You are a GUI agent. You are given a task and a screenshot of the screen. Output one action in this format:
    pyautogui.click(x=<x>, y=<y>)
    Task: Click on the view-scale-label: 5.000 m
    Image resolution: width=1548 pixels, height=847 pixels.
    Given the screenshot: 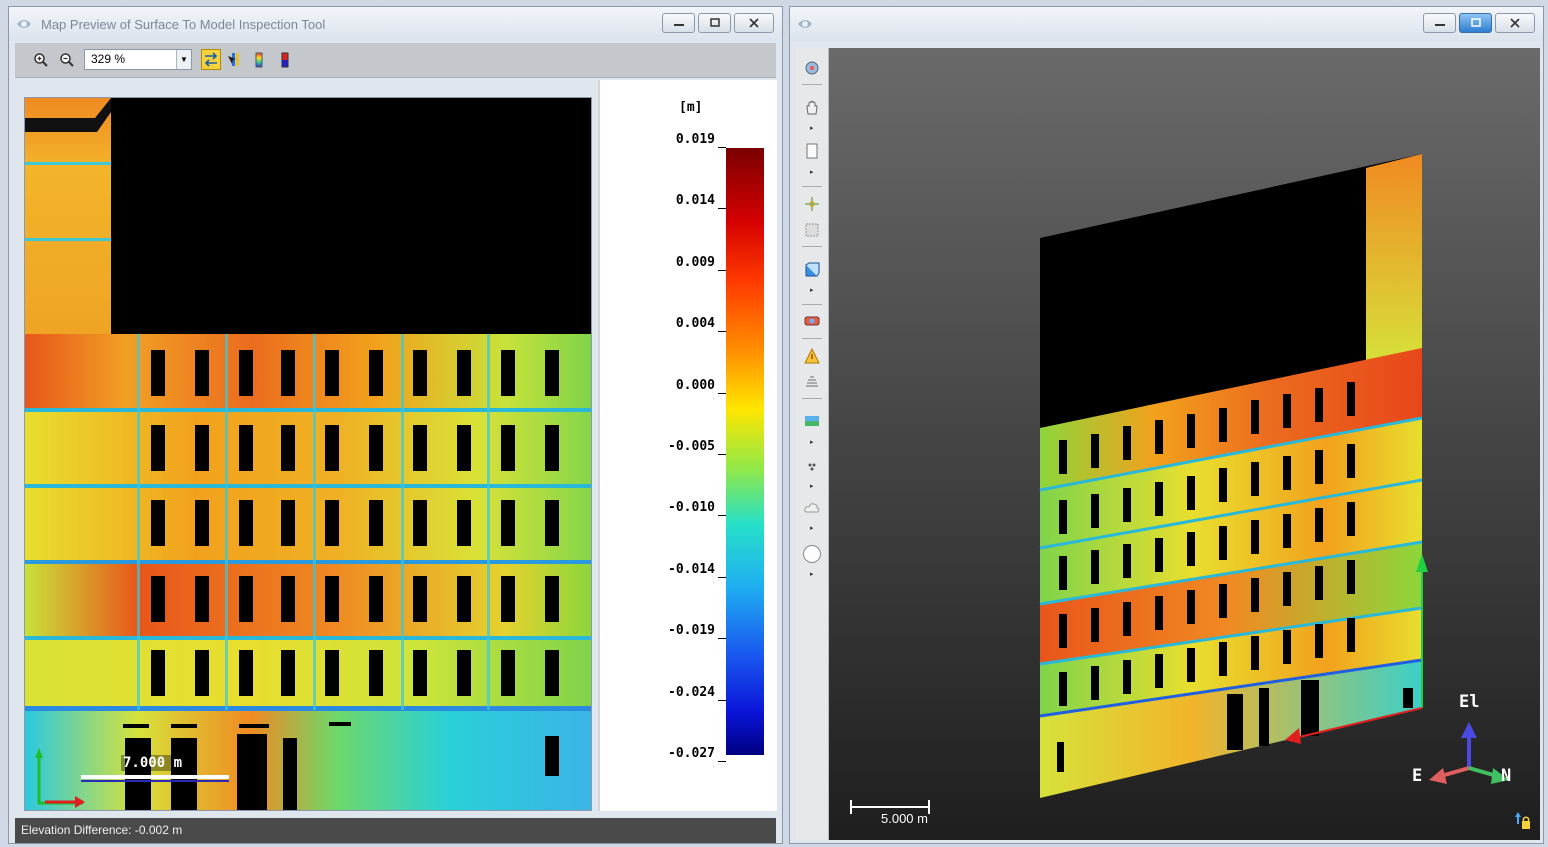 What is the action you would take?
    pyautogui.click(x=904, y=818)
    